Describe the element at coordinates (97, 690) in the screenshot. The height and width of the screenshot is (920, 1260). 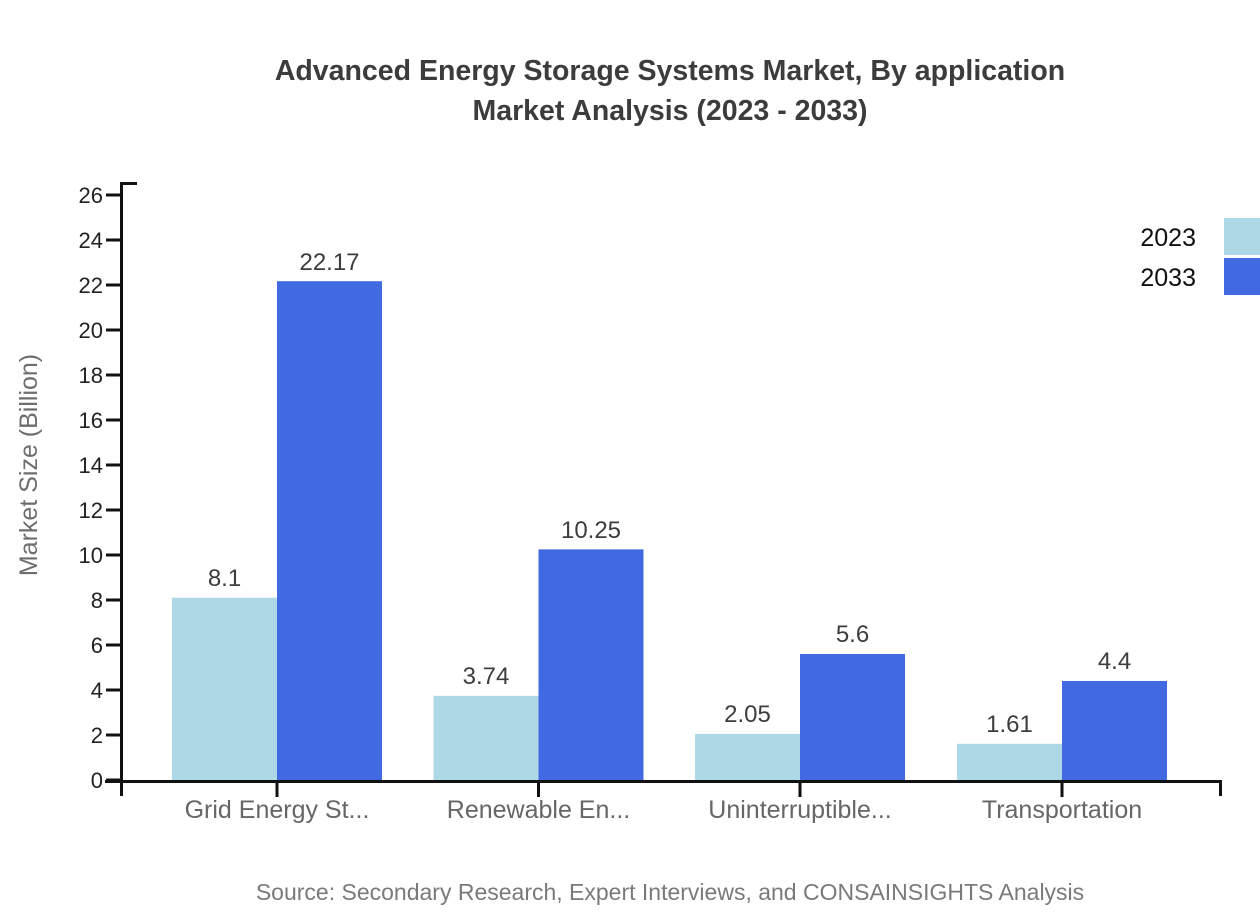
I see `y-tick-label: 4` at that location.